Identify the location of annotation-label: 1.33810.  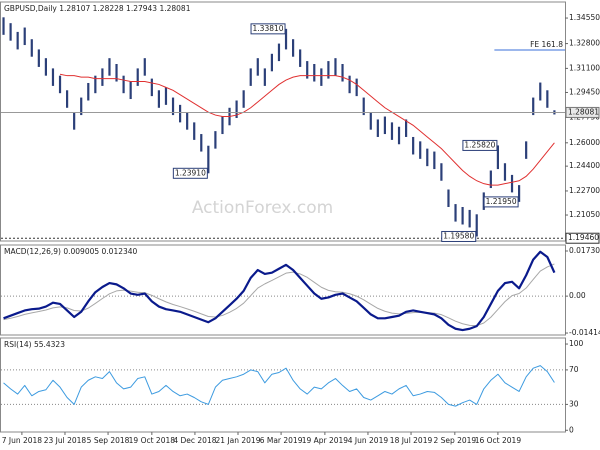
(268, 28).